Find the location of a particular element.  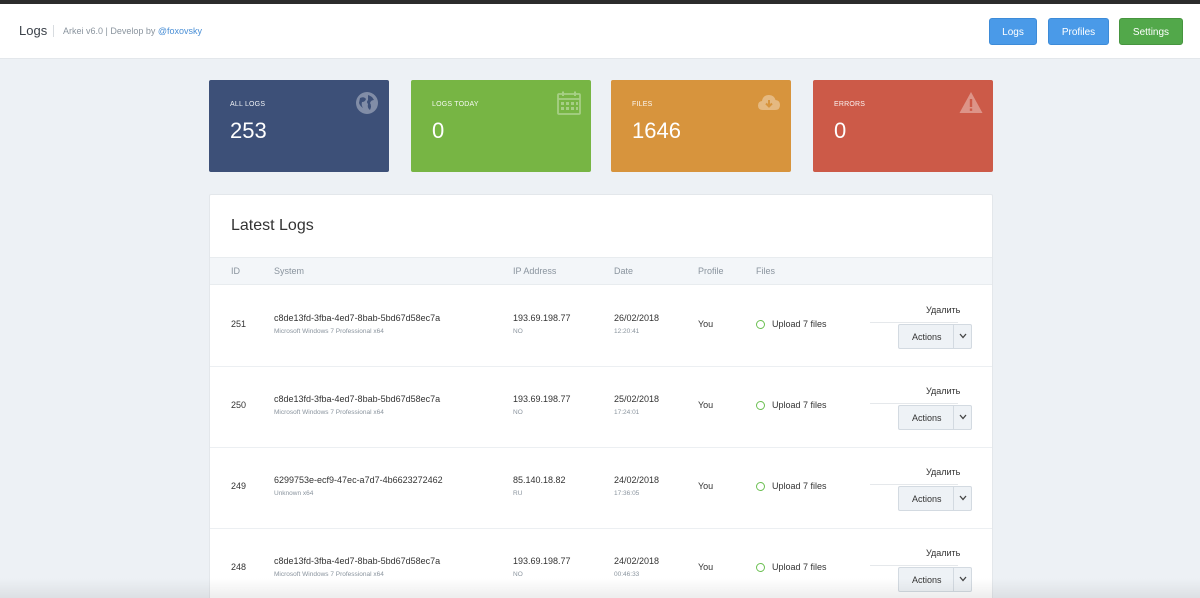

stat-label: ERRORS is located at coordinates (850, 104).